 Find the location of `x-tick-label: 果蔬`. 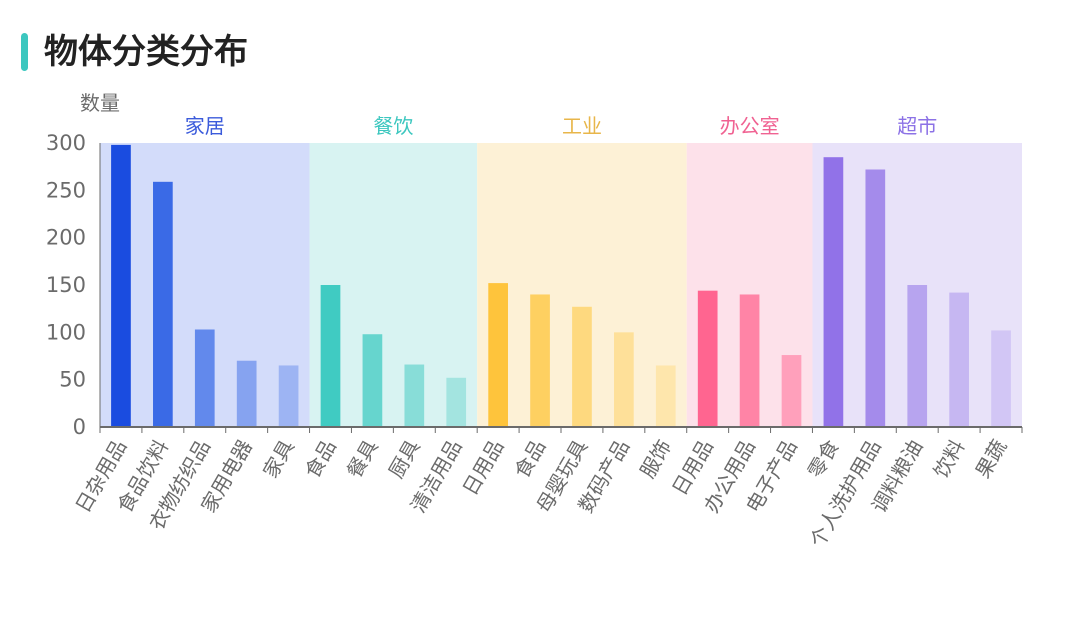

x-tick-label: 果蔬 is located at coordinates (991, 458).